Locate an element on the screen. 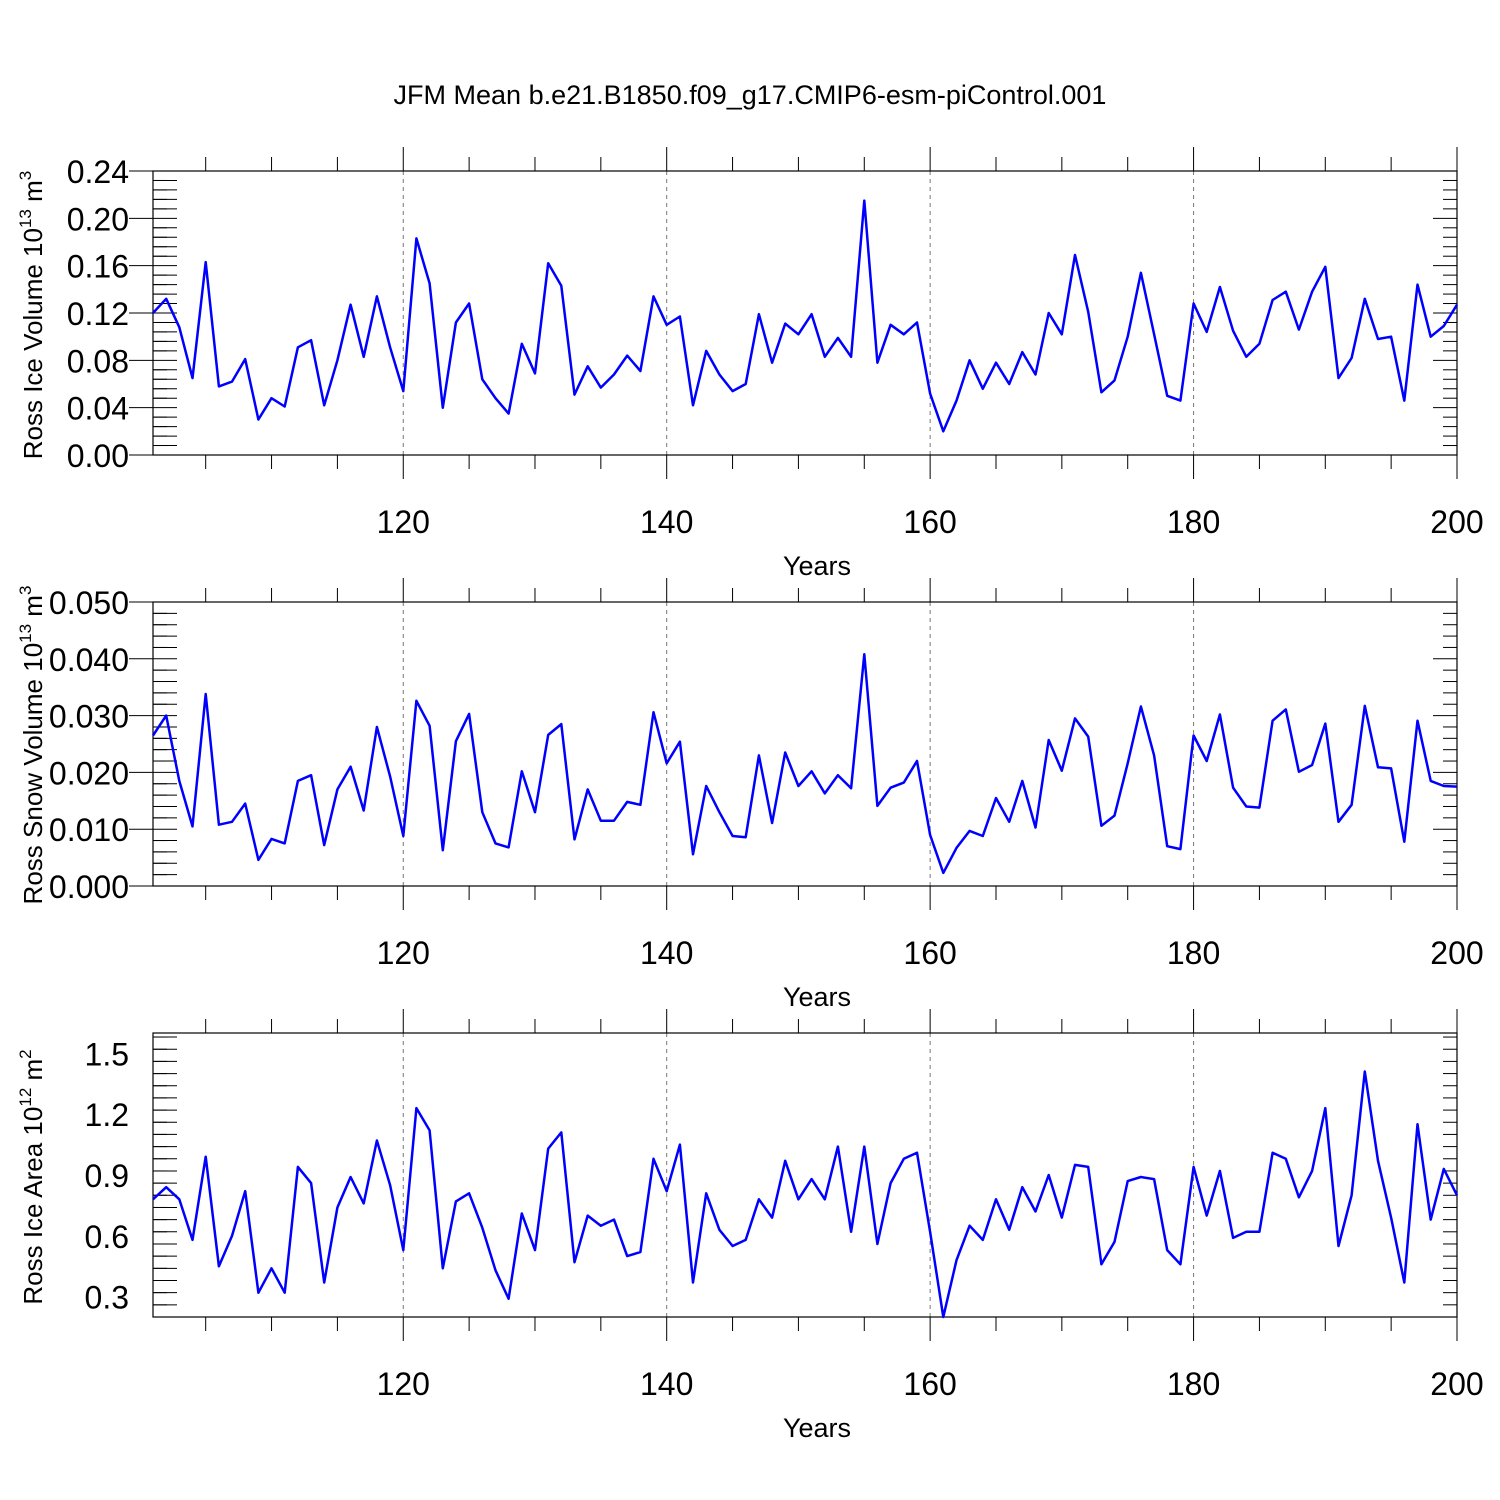 This screenshot has height=1500, width=1500. y-tick-label: 0.16 is located at coordinates (98, 267).